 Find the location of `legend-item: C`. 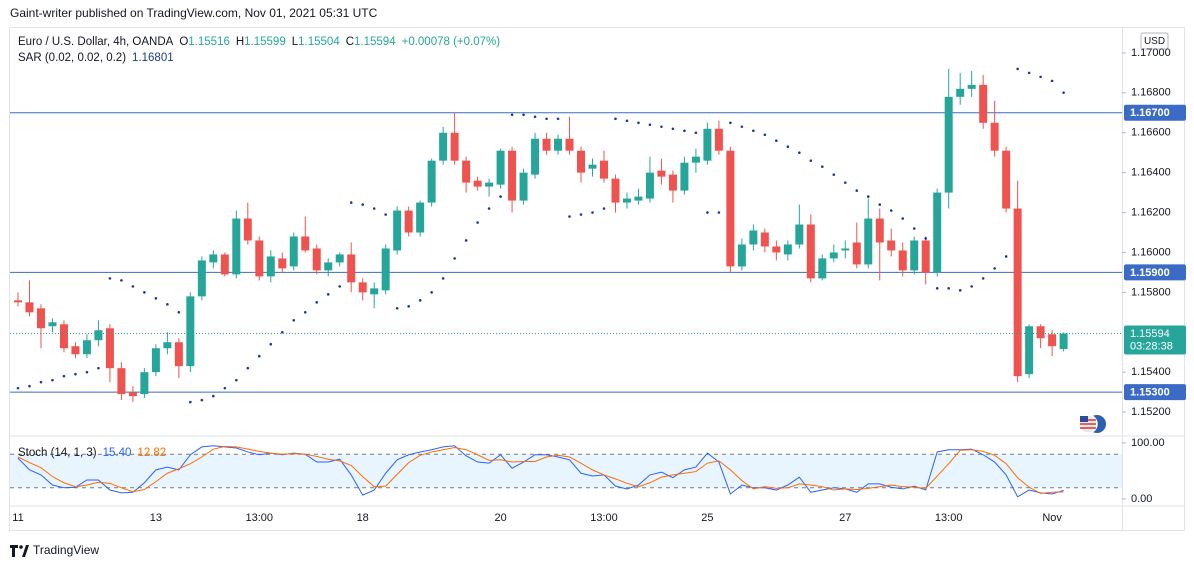

legend-item: C is located at coordinates (350, 42).